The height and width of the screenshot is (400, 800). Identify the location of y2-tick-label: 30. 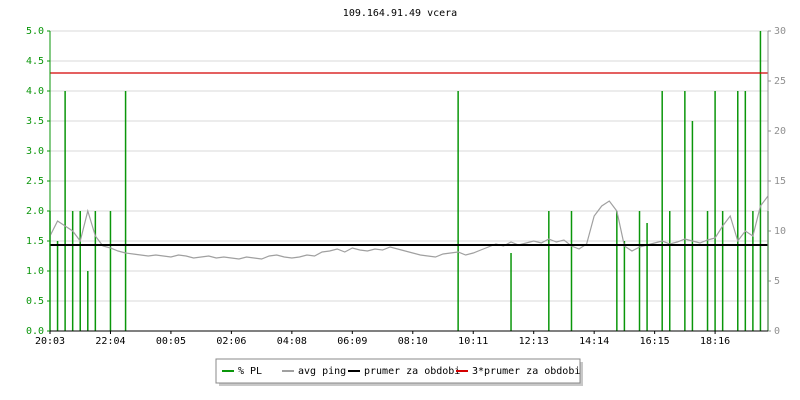
(780, 31).